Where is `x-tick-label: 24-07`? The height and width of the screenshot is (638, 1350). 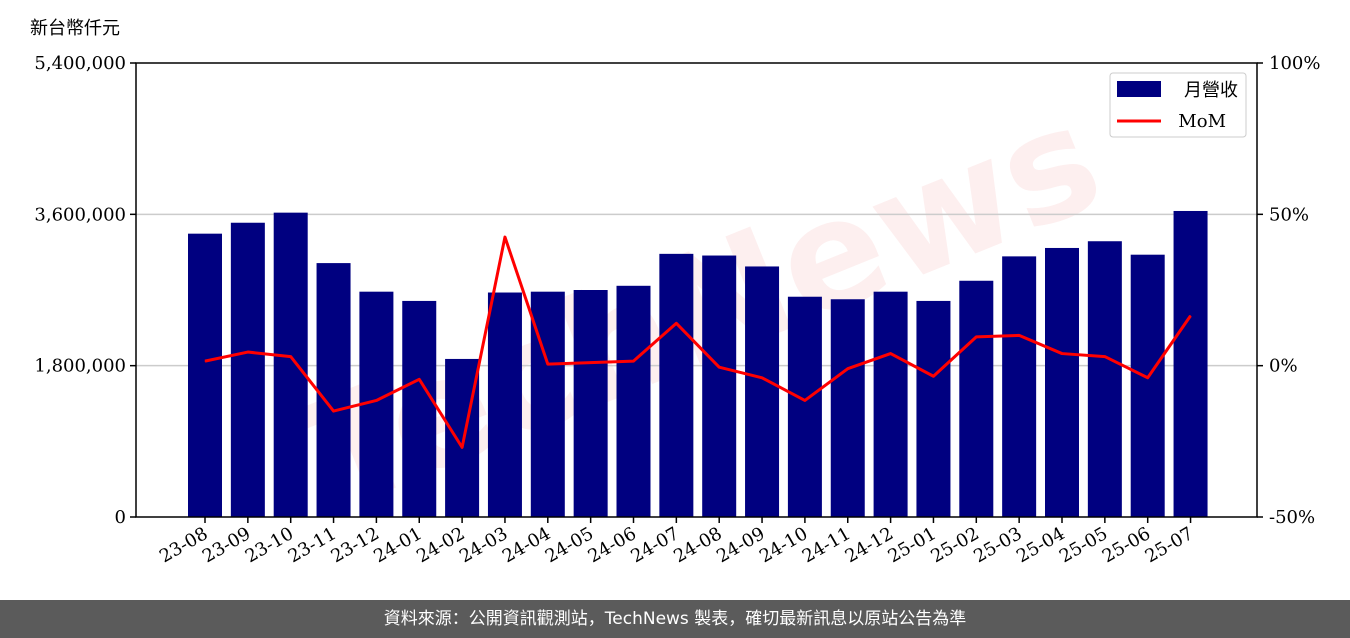
x-tick-label: 24-07 is located at coordinates (654, 545).